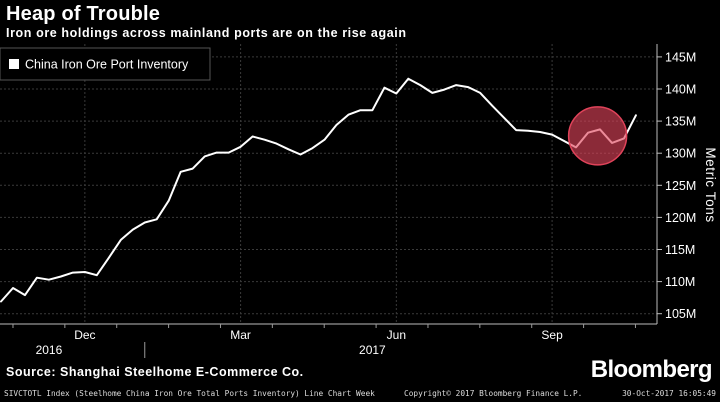 This screenshot has width=720, height=402. Describe the element at coordinates (493, 393) in the screenshot. I see `footer-copyright: Copyright© 2017 Bloomberg Finance L.P.` at that location.